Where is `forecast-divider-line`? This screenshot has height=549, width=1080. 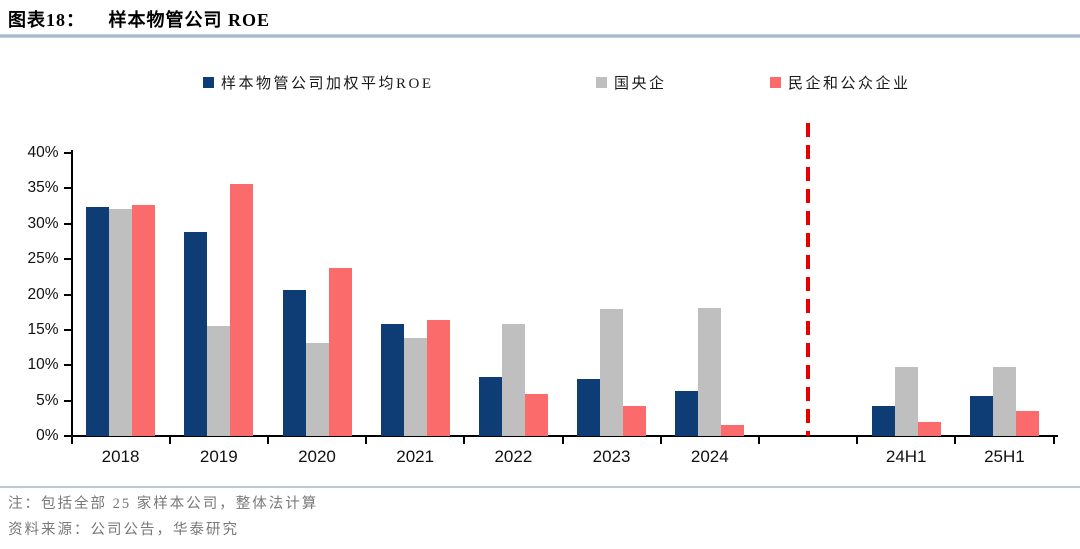
forecast-divider-line is located at coordinates (808, 279).